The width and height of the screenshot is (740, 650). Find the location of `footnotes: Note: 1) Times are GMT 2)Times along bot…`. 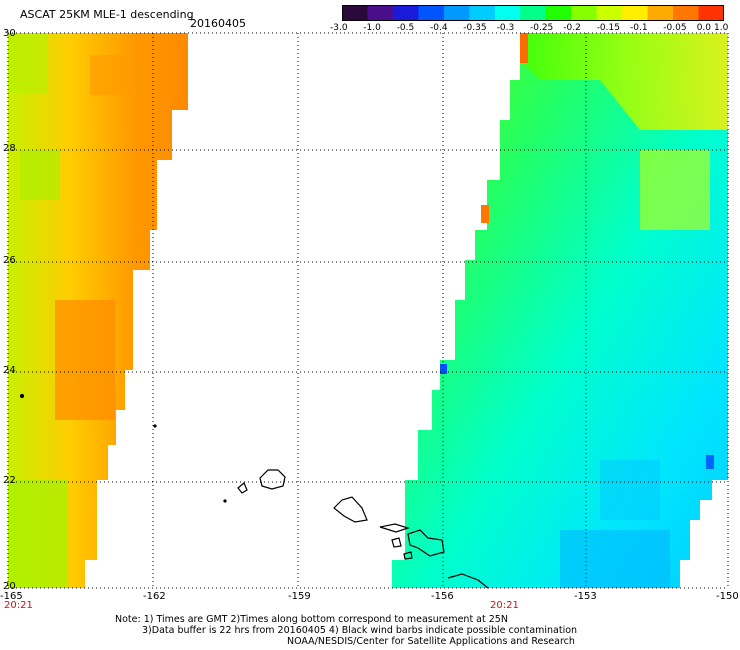

footnotes: Note: 1) Times are GMT 2)Times along bot… is located at coordinates (346, 630).